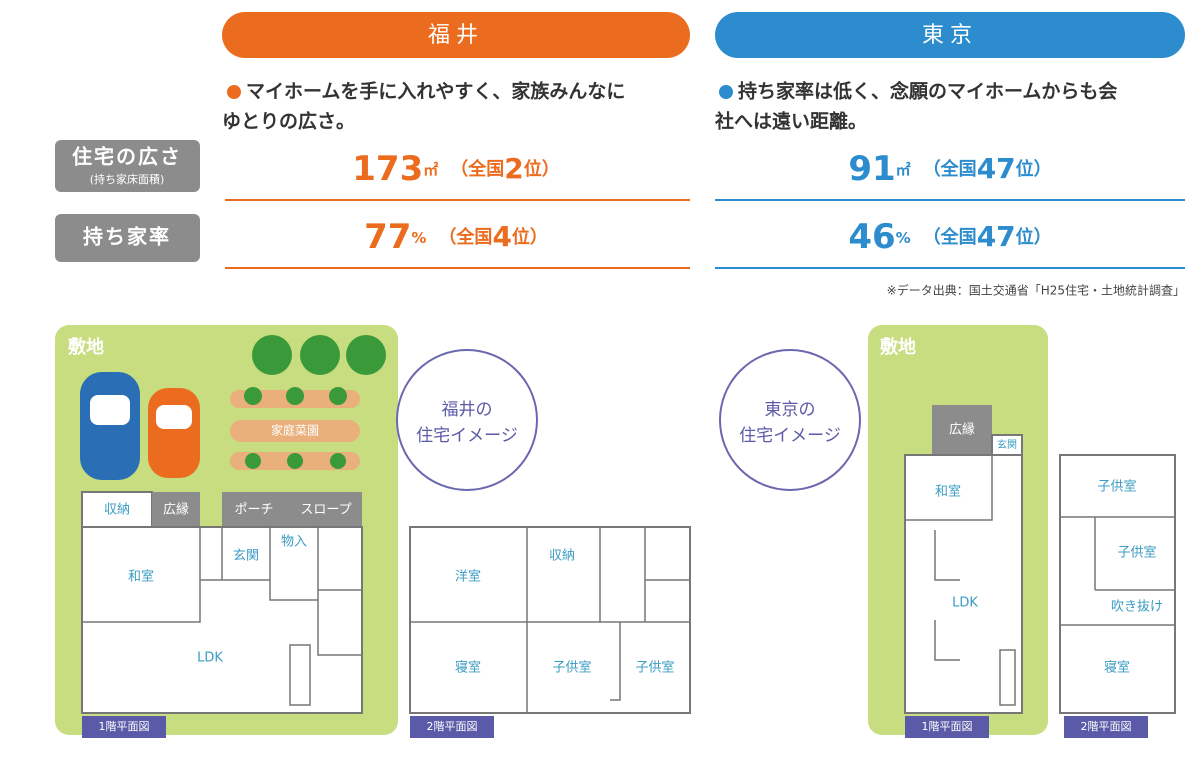 This screenshot has width=1200, height=772. I want to click on description: 社へは遠い距離。, so click(790, 121).